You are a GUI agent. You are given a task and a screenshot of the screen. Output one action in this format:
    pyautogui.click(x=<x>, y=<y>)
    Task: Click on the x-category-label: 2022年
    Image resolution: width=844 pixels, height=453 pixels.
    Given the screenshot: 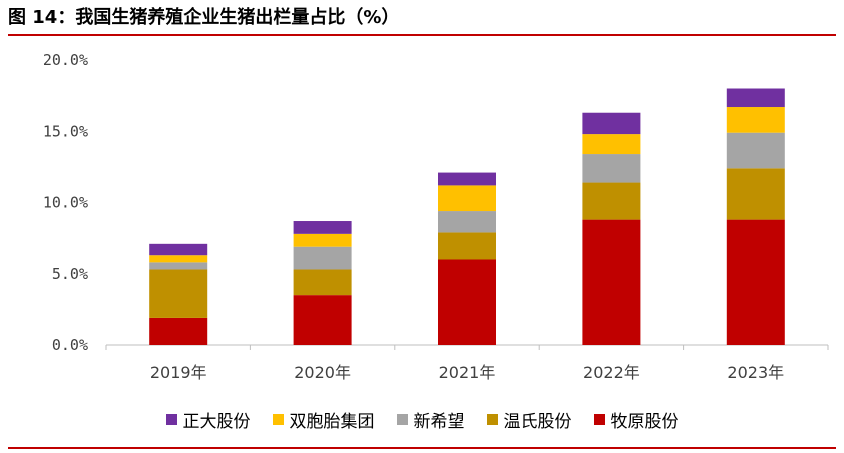 What is the action you would take?
    pyautogui.click(x=611, y=372)
    